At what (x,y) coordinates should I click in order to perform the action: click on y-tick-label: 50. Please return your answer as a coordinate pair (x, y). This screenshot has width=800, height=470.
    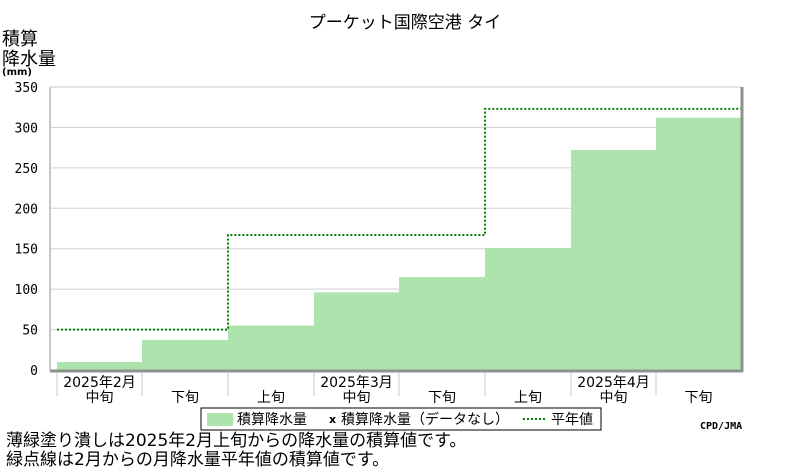
    Looking at the image, I should click on (30, 331).